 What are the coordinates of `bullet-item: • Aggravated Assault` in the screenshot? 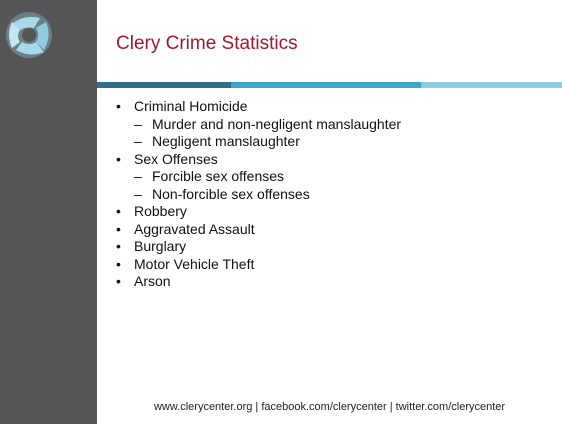 It's located at (330, 230).